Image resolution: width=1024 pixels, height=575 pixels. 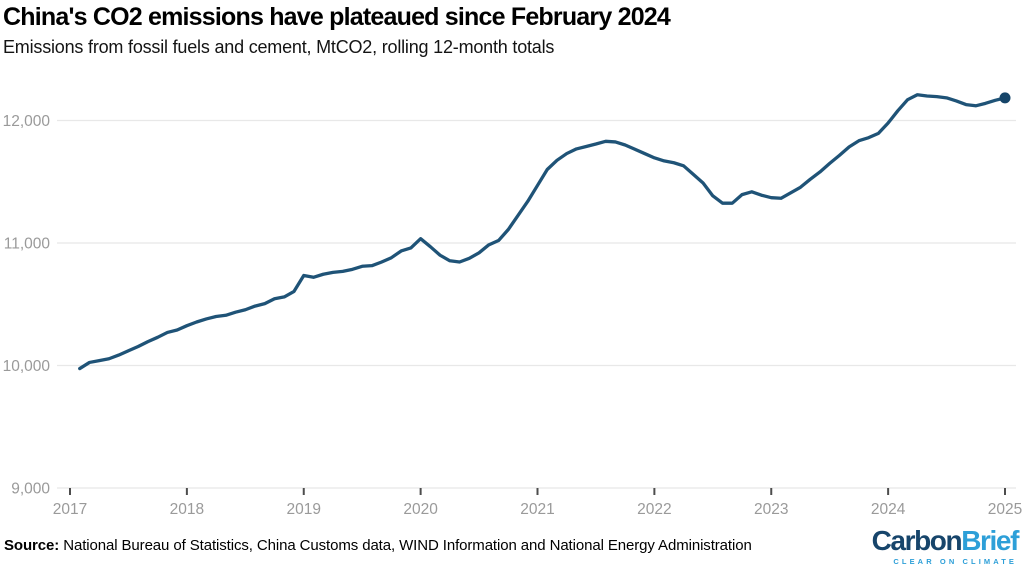 What do you see at coordinates (27, 121) in the screenshot?
I see `y-axis-label: 12,000` at bounding box center [27, 121].